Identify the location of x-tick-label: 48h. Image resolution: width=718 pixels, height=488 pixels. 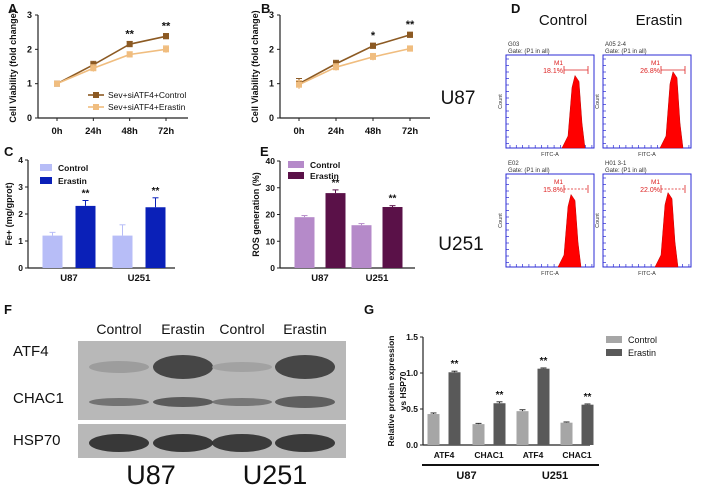
(129, 131).